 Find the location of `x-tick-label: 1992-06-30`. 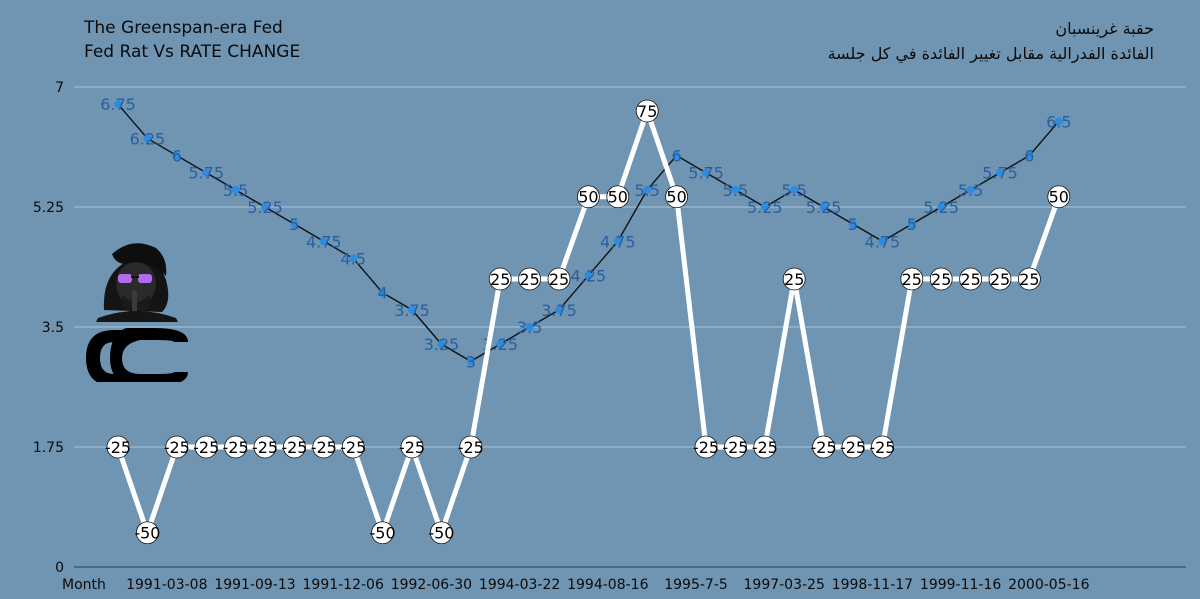

x-tick-label: 1992-06-30 is located at coordinates (431, 585).